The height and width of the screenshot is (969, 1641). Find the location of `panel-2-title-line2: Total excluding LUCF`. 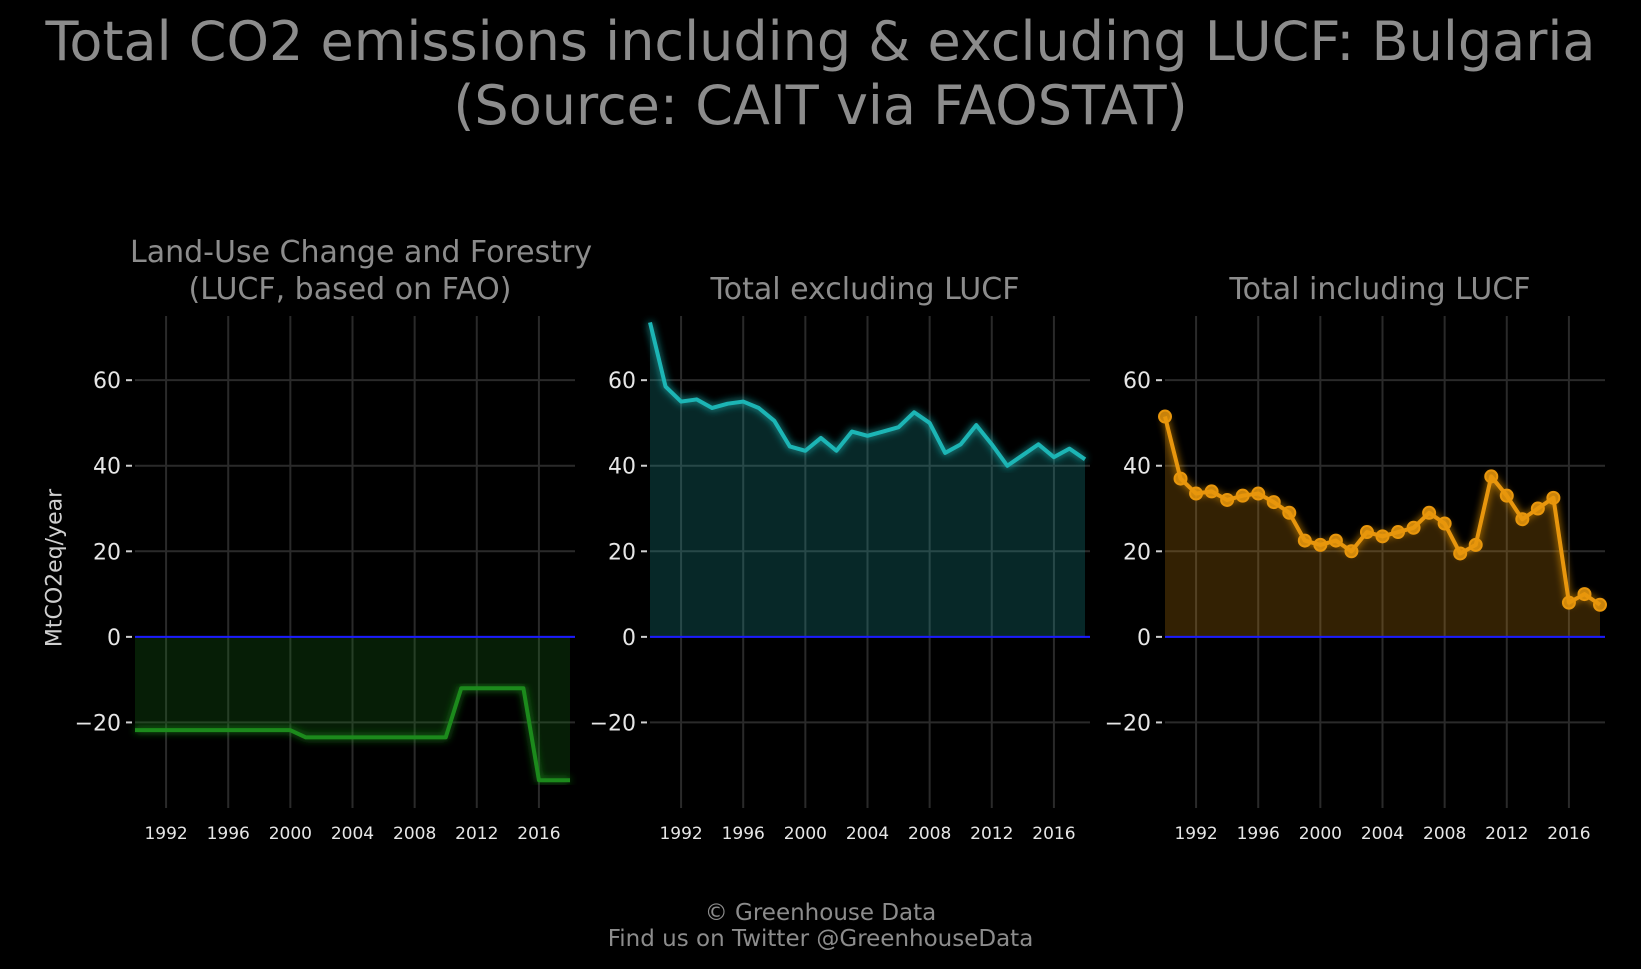

panel-2-title-line2: Total excluding LUCF is located at coordinates (865, 289).